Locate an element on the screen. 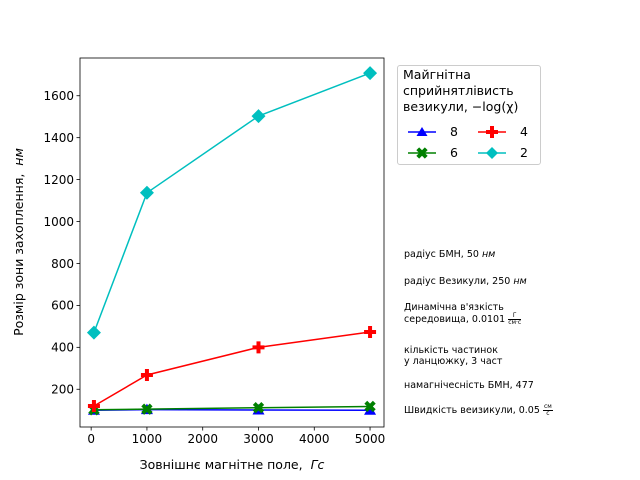  x-tick-label: 5000 is located at coordinates (370, 439).